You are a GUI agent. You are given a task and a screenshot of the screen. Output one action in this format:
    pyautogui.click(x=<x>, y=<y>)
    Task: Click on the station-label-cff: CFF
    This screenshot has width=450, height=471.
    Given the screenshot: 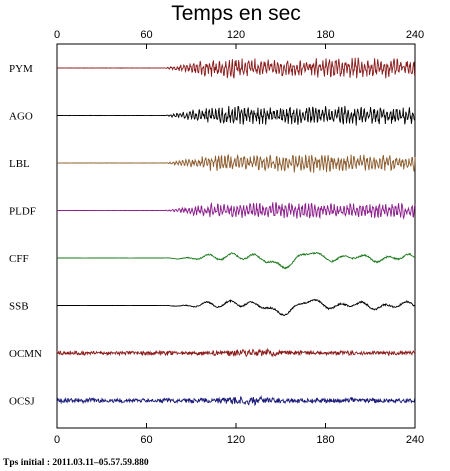 What is the action you would take?
    pyautogui.click(x=19, y=259)
    